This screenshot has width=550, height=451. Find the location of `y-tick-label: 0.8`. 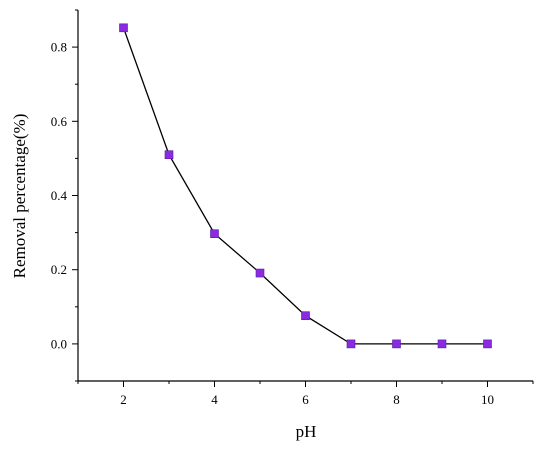

y-tick-label: 0.8 is located at coordinates (59, 47).